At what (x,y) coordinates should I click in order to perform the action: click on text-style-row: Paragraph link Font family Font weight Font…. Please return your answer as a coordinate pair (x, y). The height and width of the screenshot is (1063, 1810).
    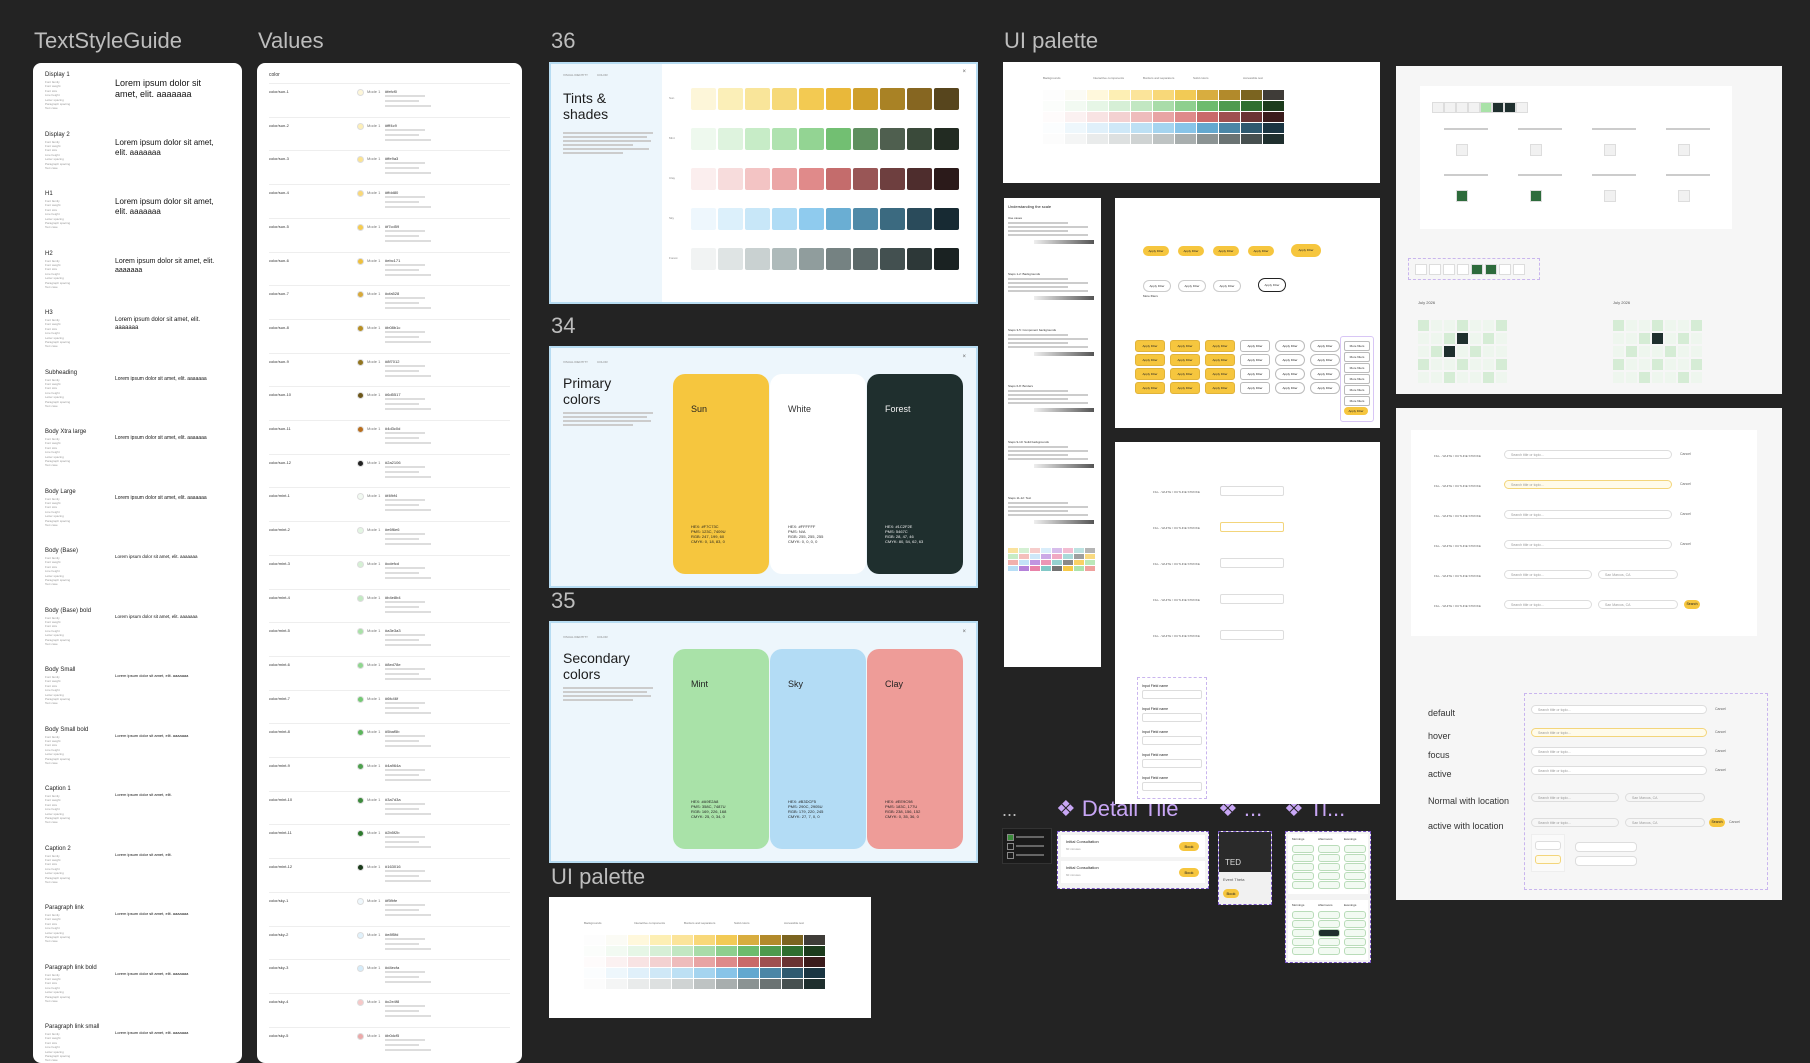
    Looking at the image, I should click on (139, 933).